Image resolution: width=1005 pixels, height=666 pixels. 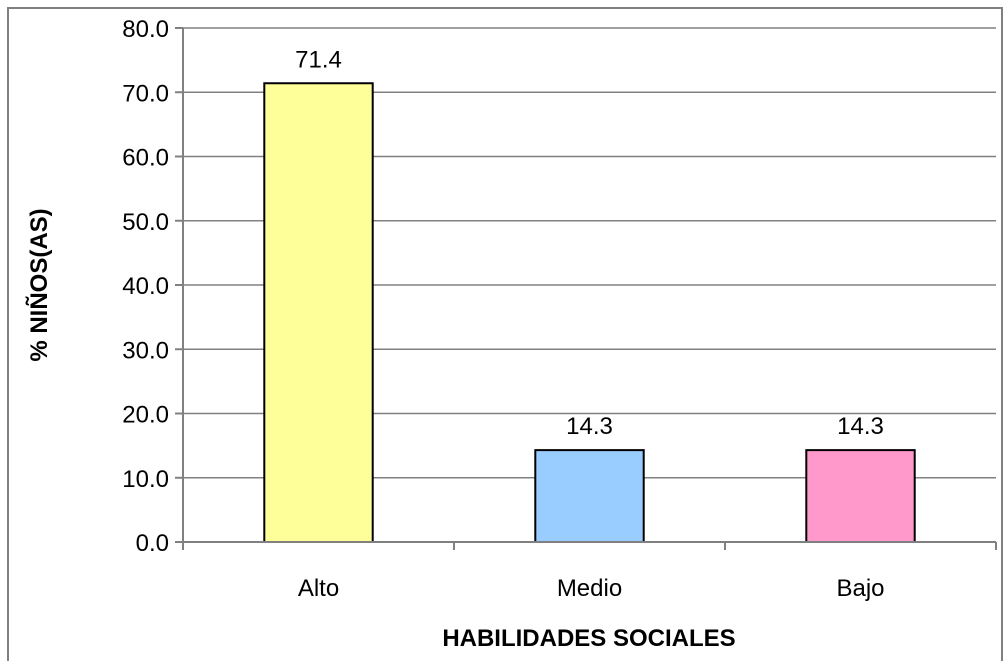 I want to click on x-tick-label: Alto, so click(x=318, y=588).